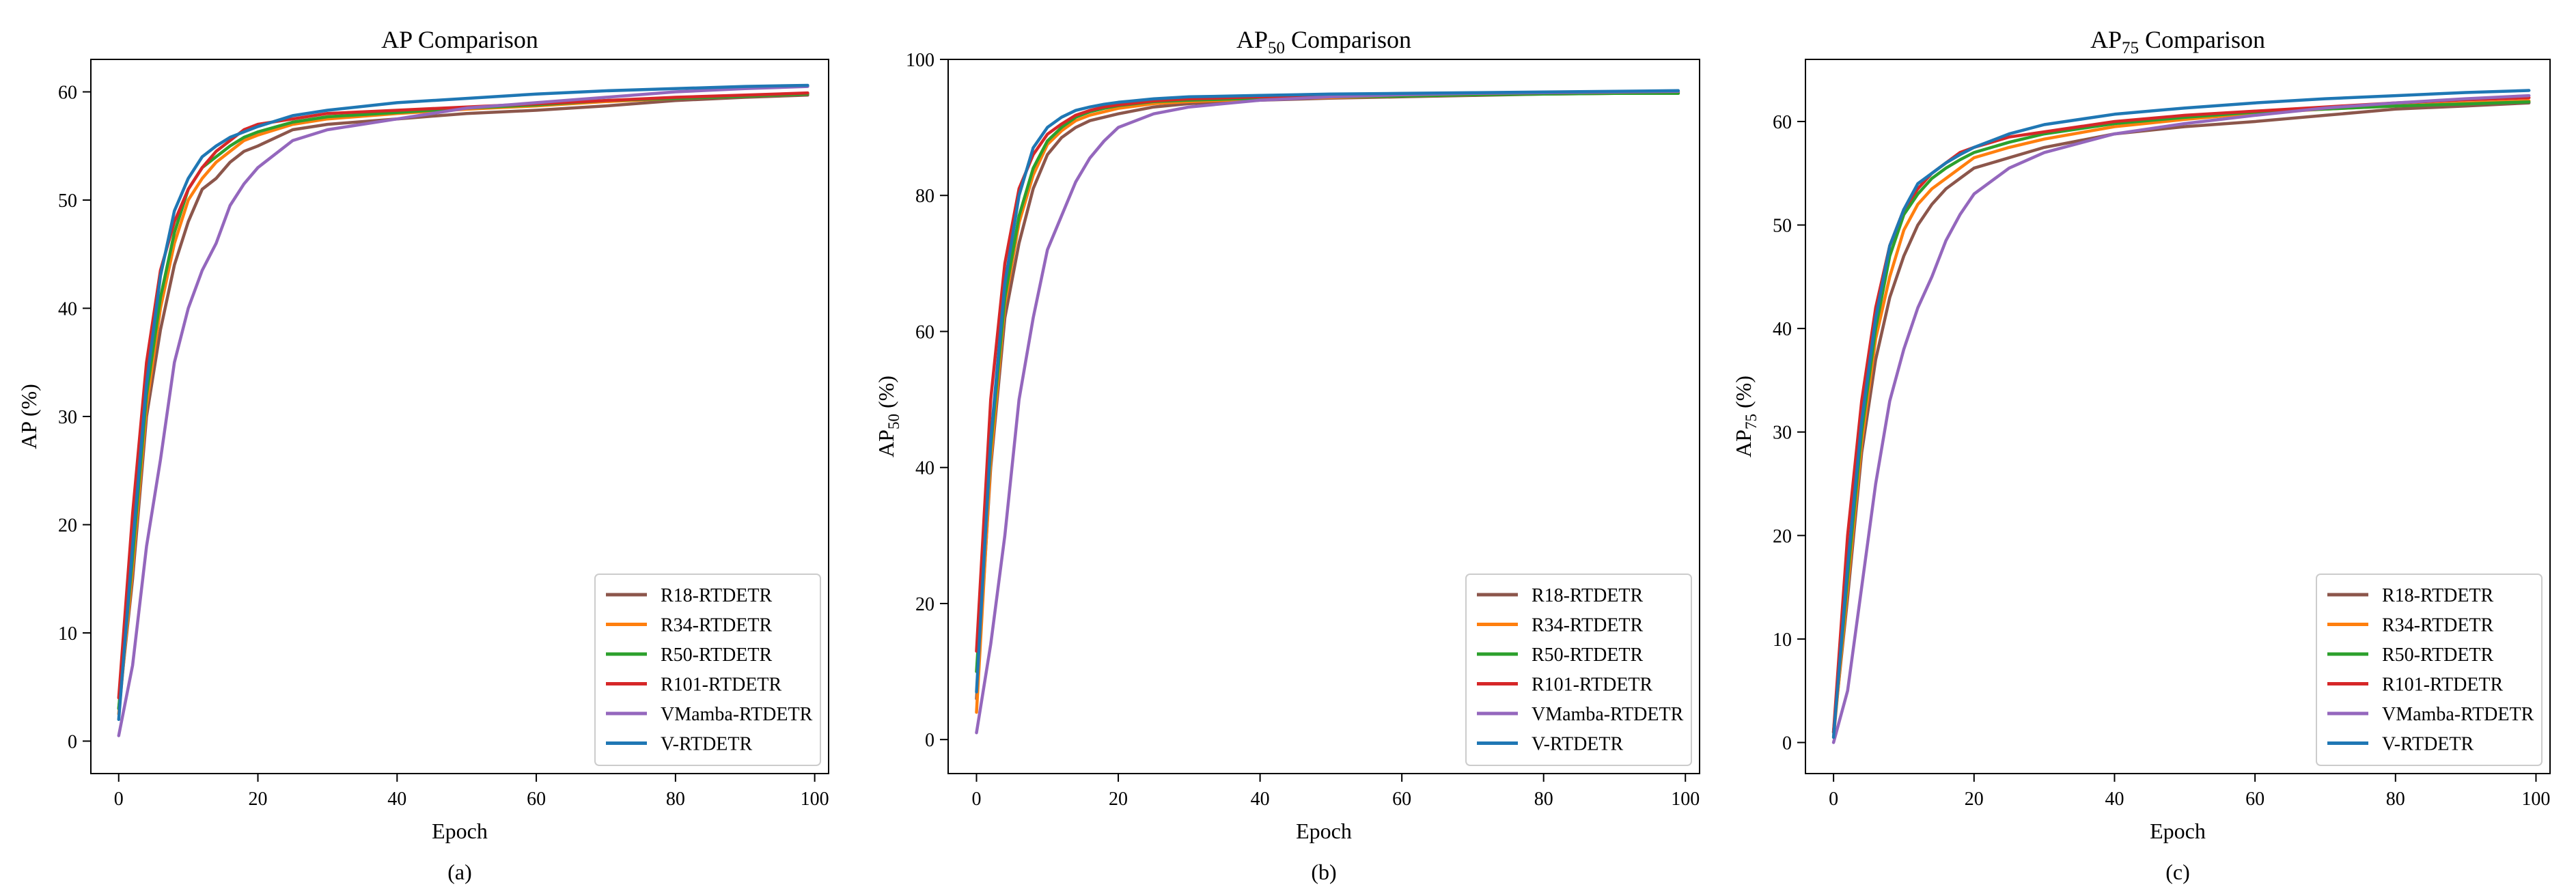 This screenshot has height=891, width=2576. What do you see at coordinates (2177, 41) in the screenshot?
I see `chart-title: AP75 Comparison` at bounding box center [2177, 41].